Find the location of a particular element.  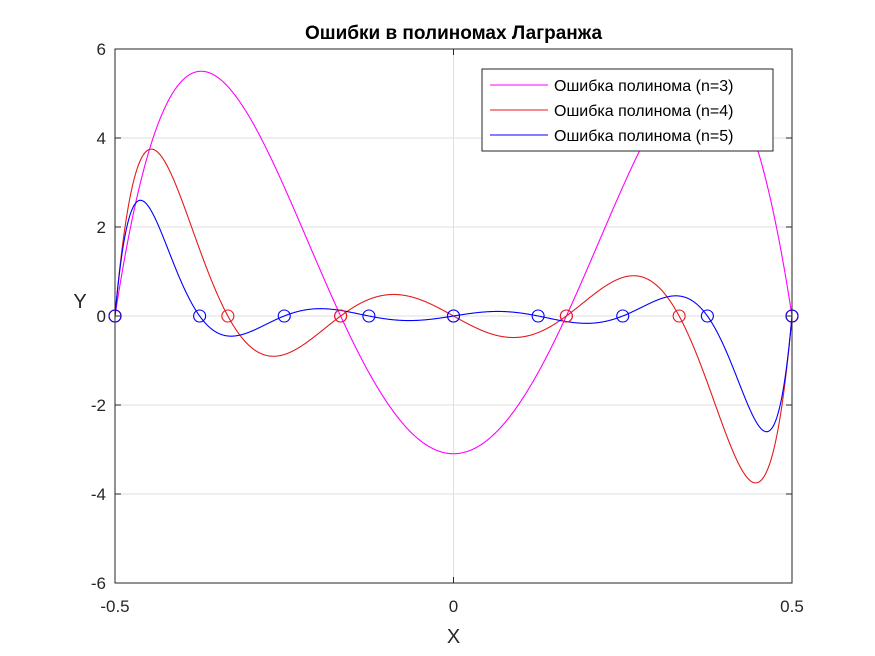

chart-title: Ошибки в полиномах Лагранжа is located at coordinates (454, 33).